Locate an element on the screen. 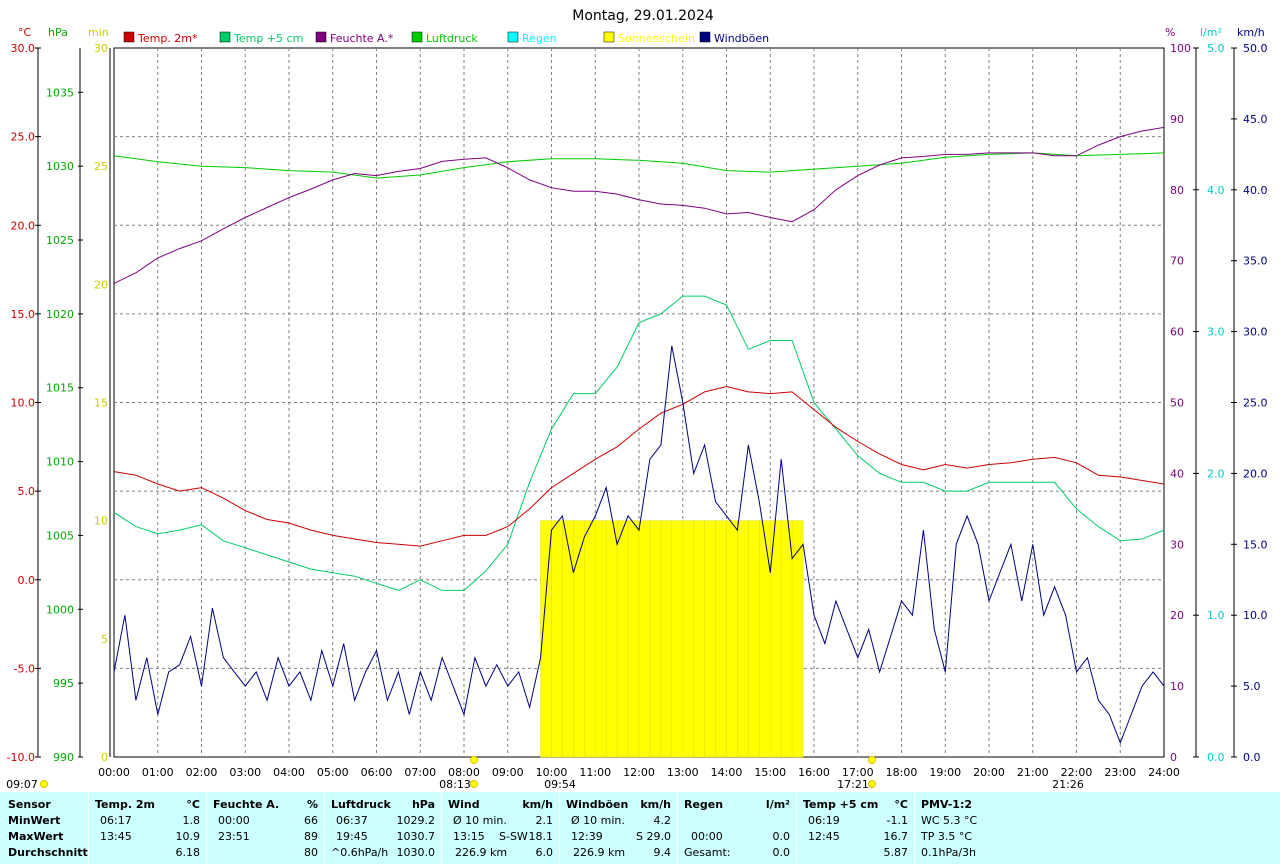 The image size is (1280, 864). row-label-min: MinWert is located at coordinates (34, 820).